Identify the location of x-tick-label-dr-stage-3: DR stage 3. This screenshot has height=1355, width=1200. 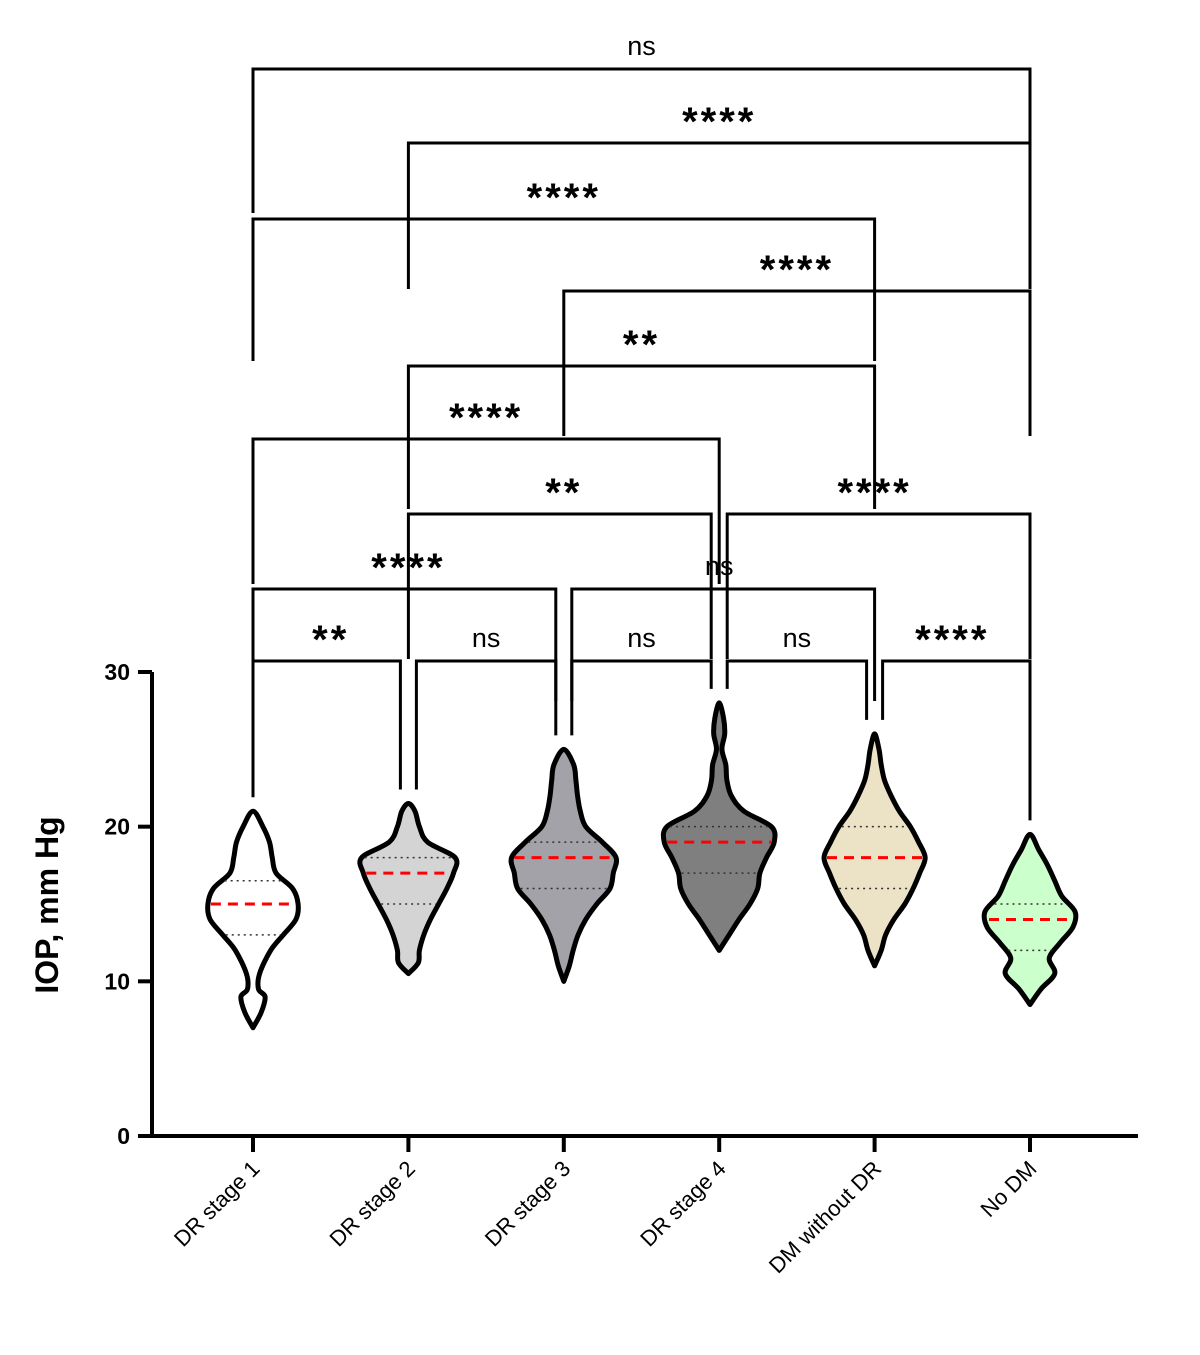
(528, 1204).